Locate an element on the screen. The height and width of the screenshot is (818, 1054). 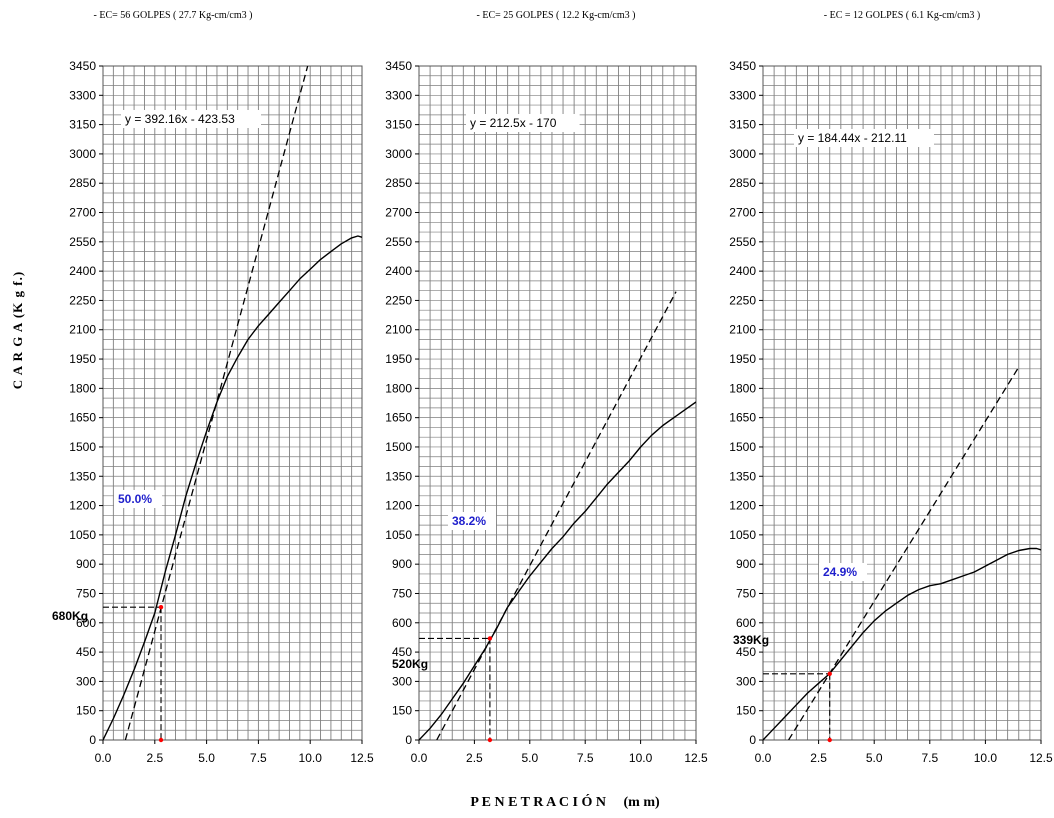
load-label: 680Kg is located at coordinates (70, 616).